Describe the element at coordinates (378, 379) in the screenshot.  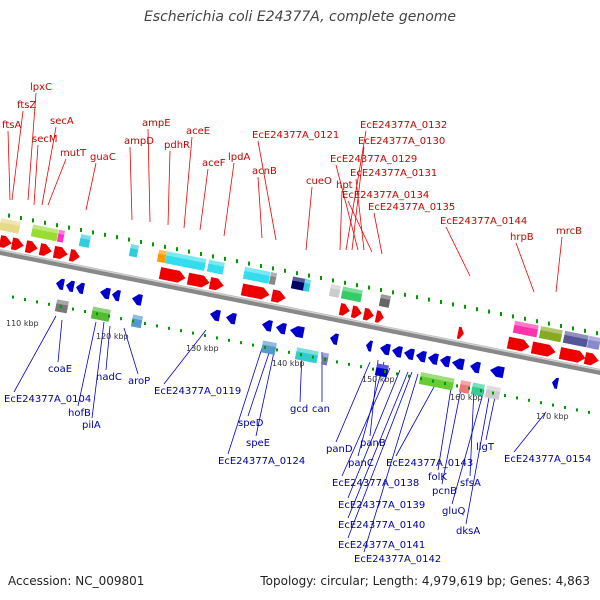
I see `scale-label: 150 kbp` at that location.